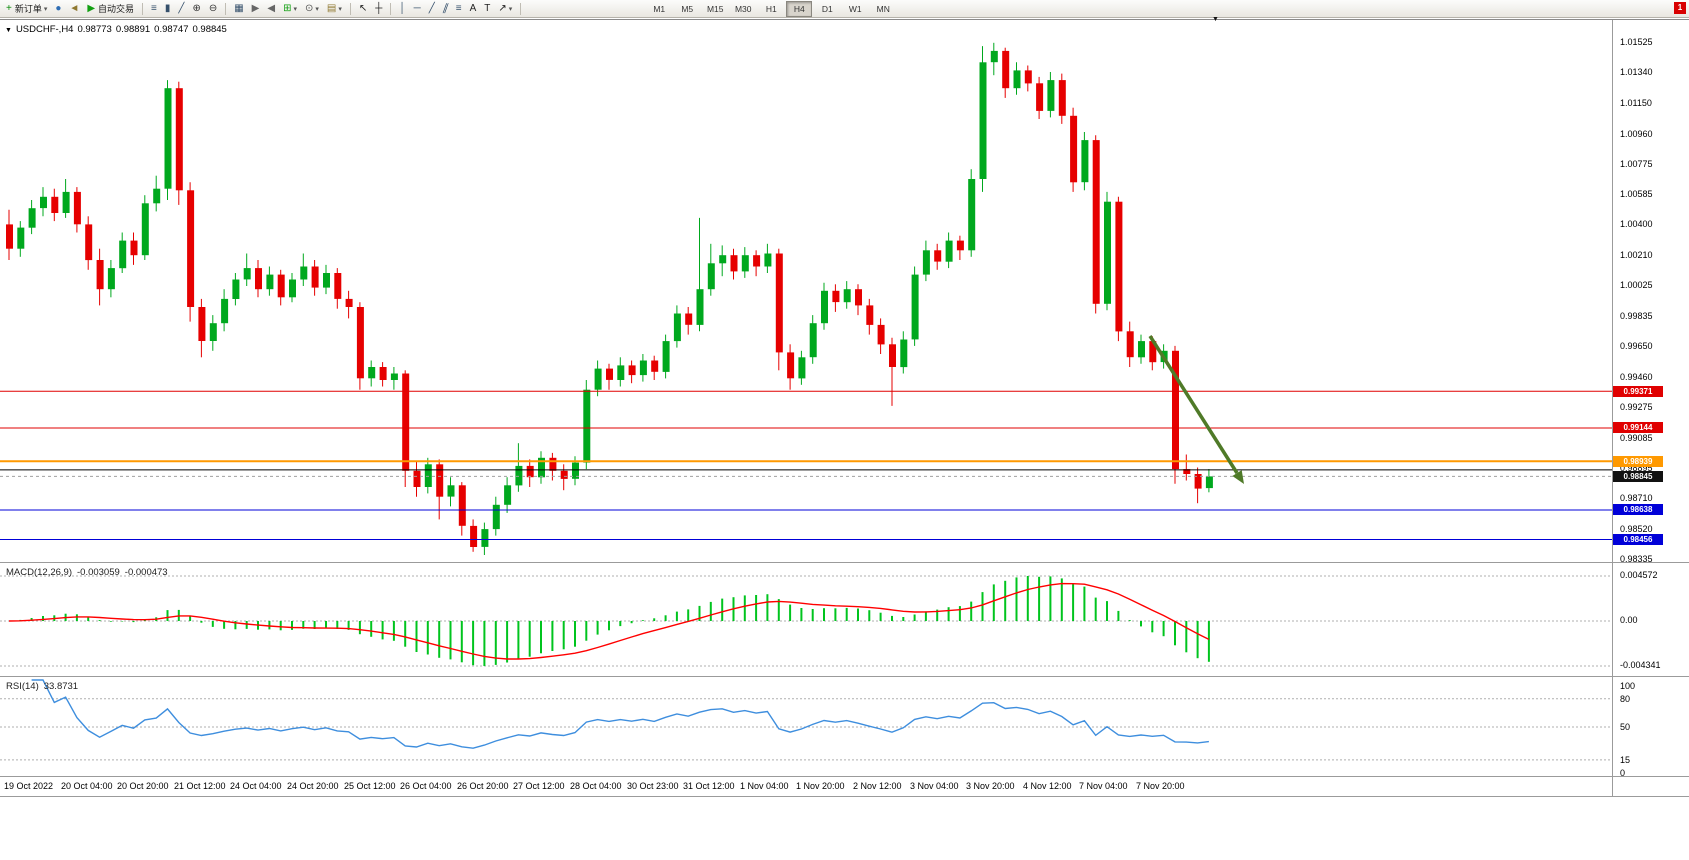 The height and width of the screenshot is (860, 1689). What do you see at coordinates (313, 786) in the screenshot?
I see `time-axis-label: 24 Oct 20:00` at bounding box center [313, 786].